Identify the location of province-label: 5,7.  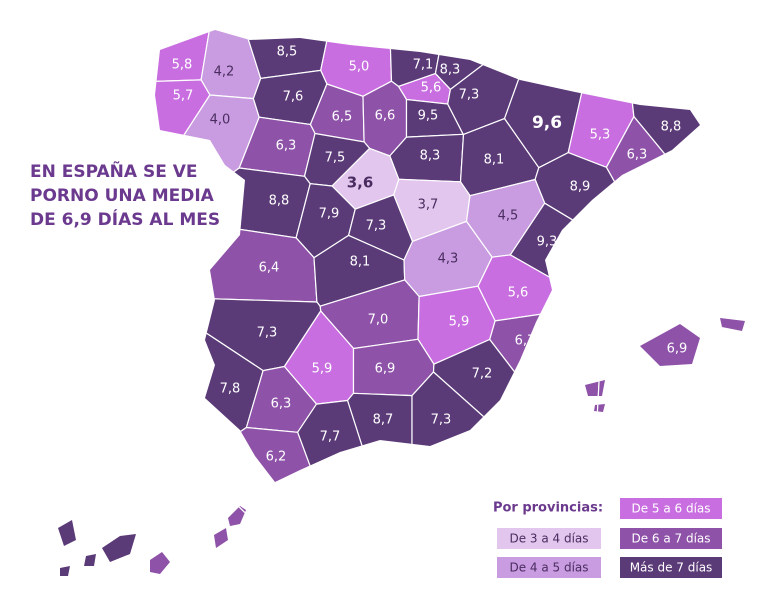
(183, 96).